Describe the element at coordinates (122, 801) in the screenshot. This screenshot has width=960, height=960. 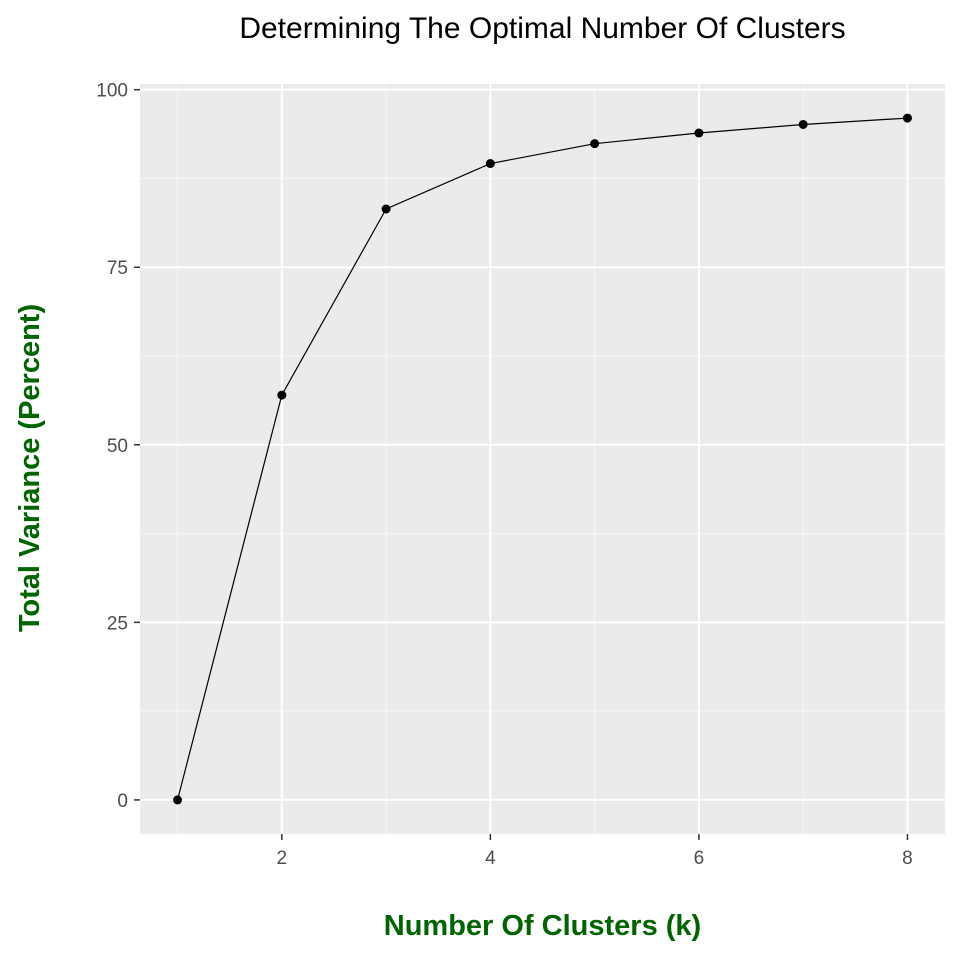
I see `y-tick-label: 0` at that location.